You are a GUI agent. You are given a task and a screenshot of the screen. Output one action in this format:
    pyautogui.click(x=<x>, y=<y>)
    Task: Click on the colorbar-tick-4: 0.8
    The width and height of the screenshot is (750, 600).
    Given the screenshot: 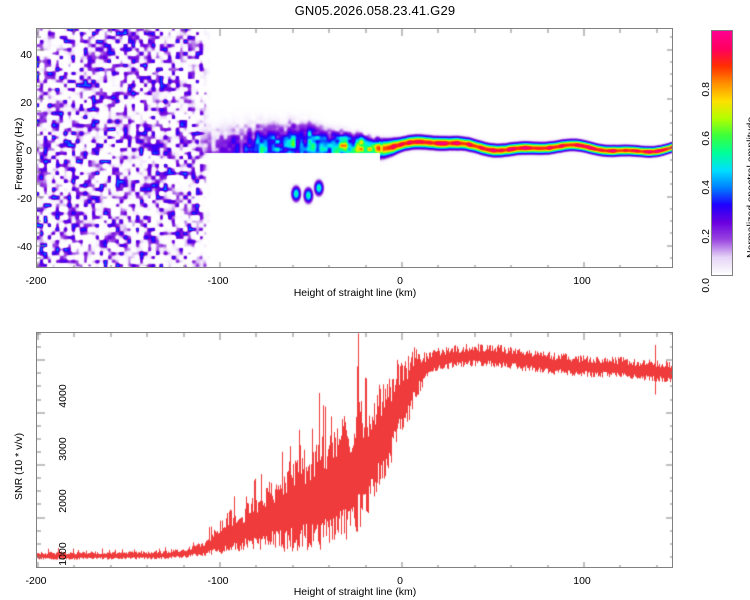 What is the action you would take?
    pyautogui.click(x=706, y=89)
    